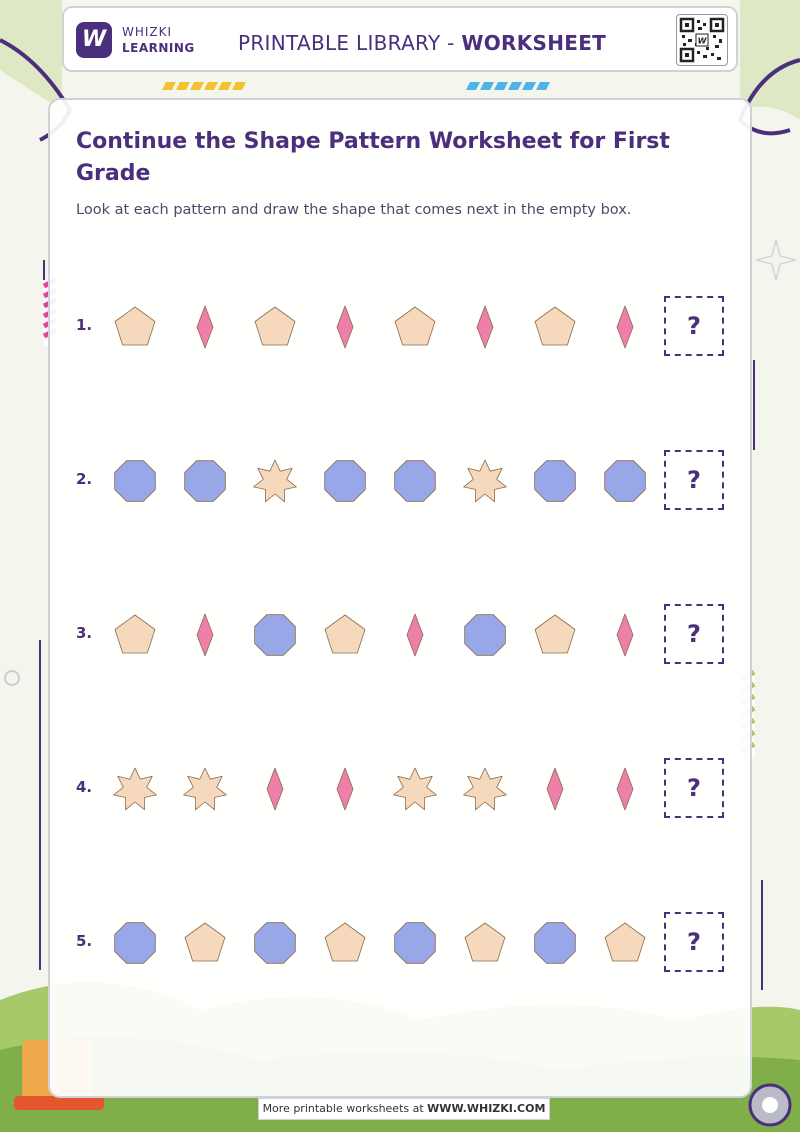 This screenshot has width=800, height=1132. I want to click on qr-logo-letter: W, so click(703, 41).